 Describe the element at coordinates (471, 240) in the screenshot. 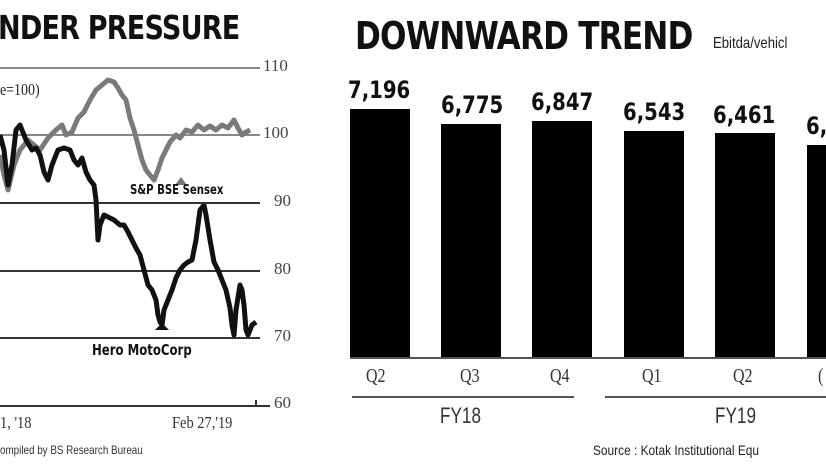

I see `bar-q3-fy18` at that location.